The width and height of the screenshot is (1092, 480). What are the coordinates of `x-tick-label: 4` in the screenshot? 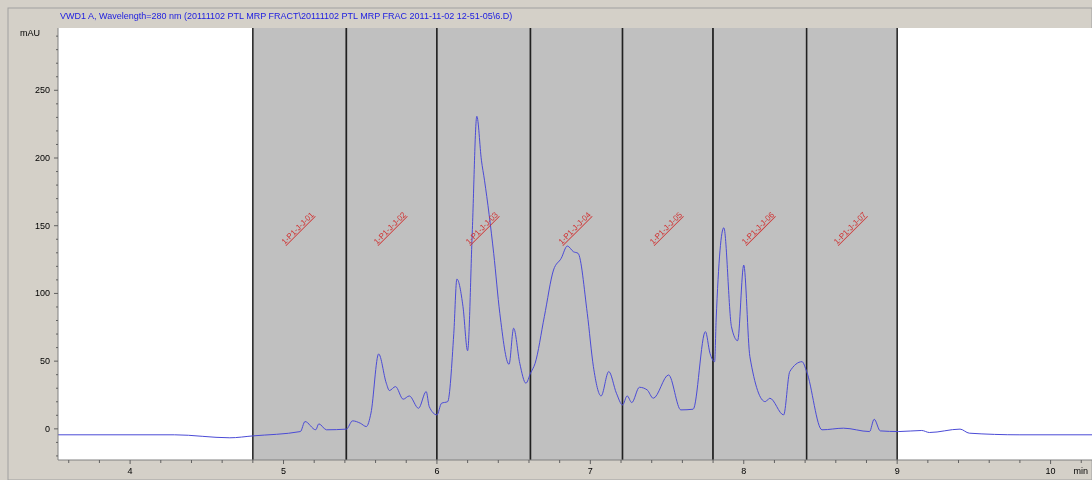 It's located at (130, 471).